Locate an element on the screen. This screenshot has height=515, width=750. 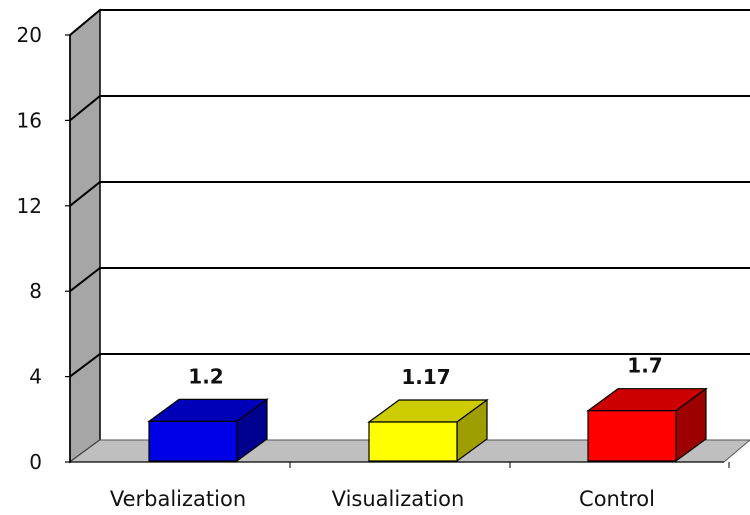
y-tick-label: 16 is located at coordinates (29, 120).